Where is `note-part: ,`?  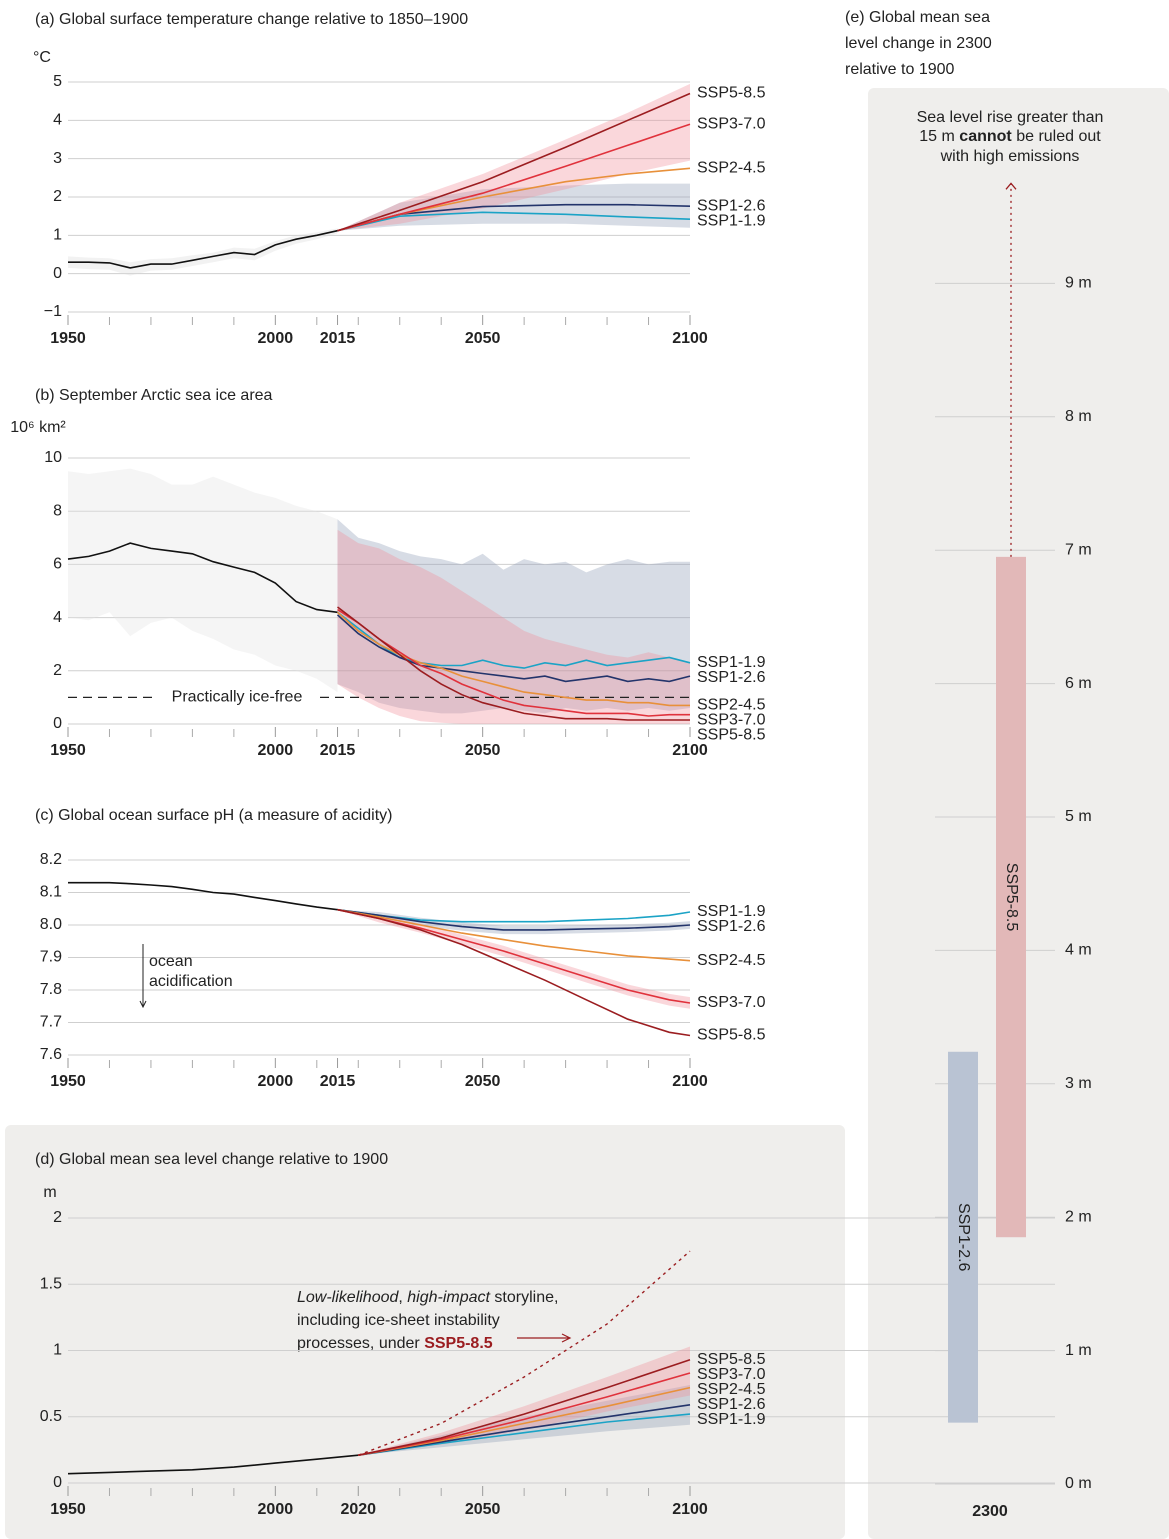 note-part: , is located at coordinates (402, 1297).